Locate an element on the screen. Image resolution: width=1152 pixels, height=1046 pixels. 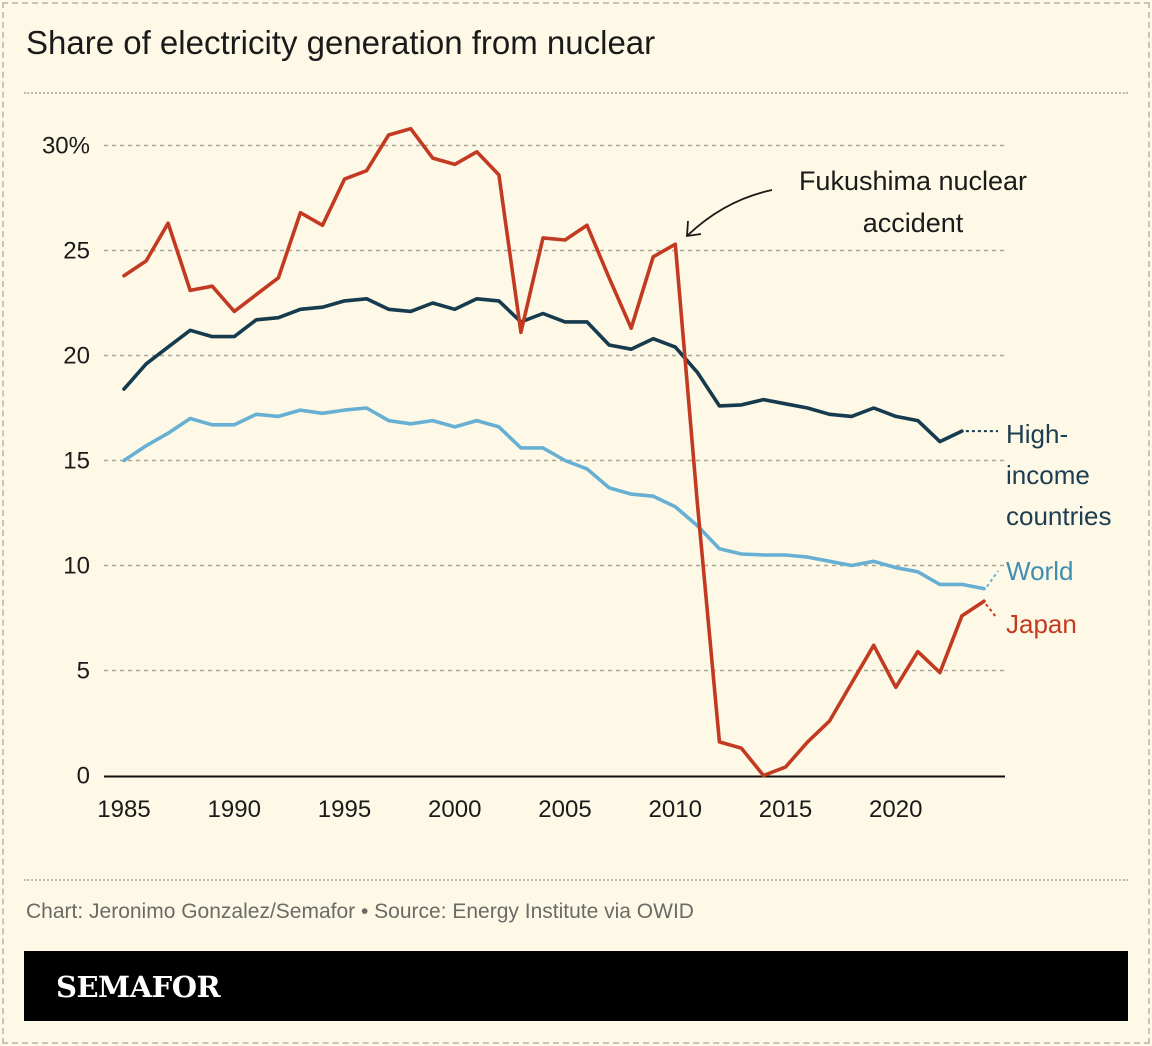
y-tick-label: 20 is located at coordinates (76, 356).